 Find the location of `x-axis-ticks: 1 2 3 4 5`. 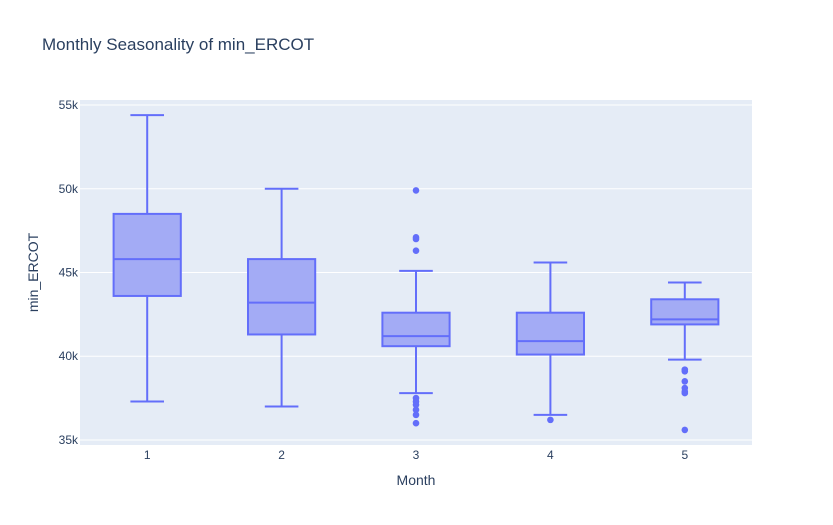

x-axis-ticks: 1 2 3 4 5 is located at coordinates (416, 455).